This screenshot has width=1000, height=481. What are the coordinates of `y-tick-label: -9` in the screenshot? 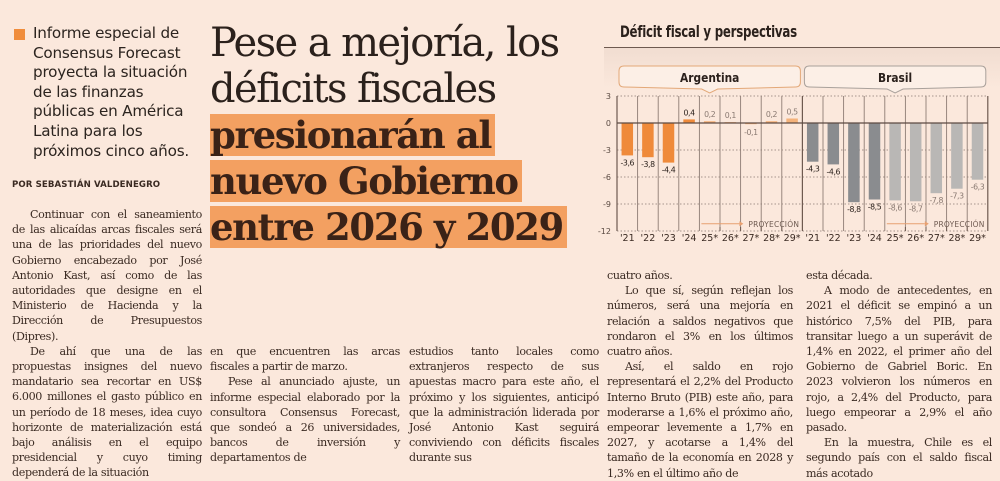 It's located at (607, 204).